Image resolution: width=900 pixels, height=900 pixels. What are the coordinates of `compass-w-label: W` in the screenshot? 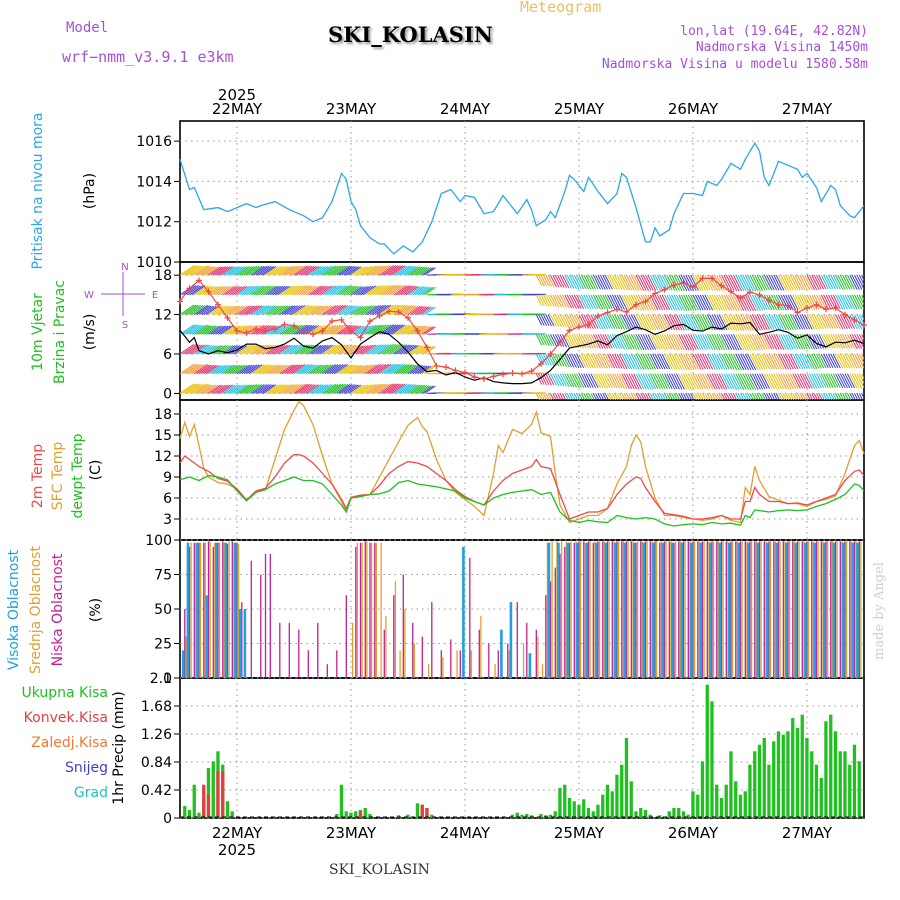 It's located at (89, 295).